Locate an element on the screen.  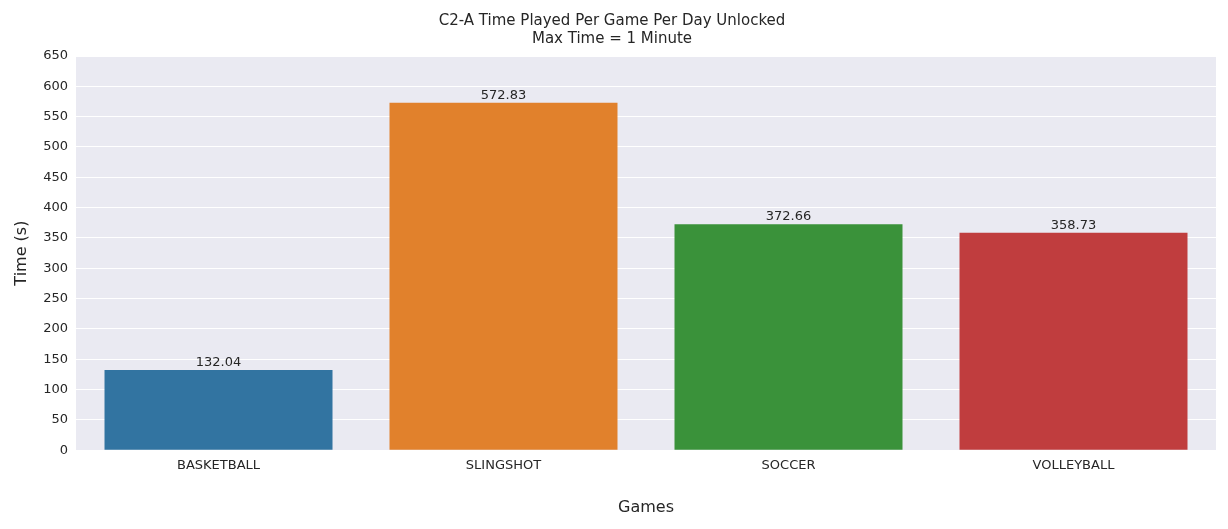
data-label: 572.83 is located at coordinates (503, 94).